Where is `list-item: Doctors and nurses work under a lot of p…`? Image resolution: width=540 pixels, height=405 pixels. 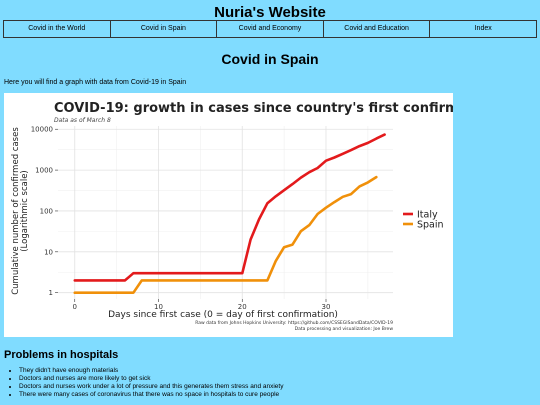 list-item: Doctors and nurses work under a lot of p… is located at coordinates (151, 387).